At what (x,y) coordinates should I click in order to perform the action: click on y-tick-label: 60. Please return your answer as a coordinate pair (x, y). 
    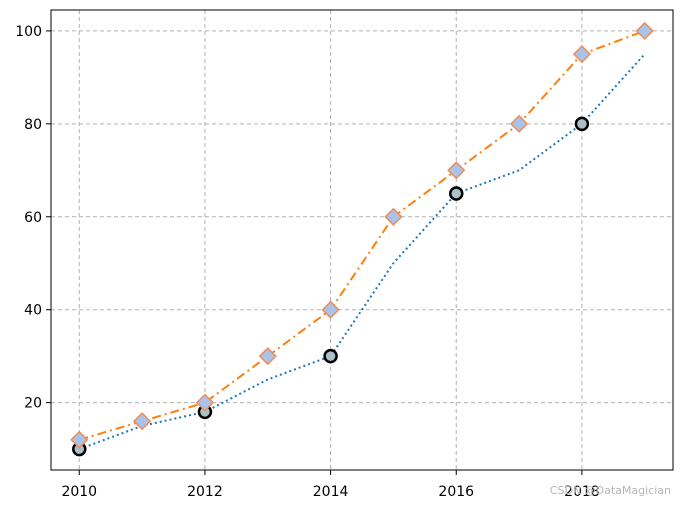
    Looking at the image, I should click on (33, 218).